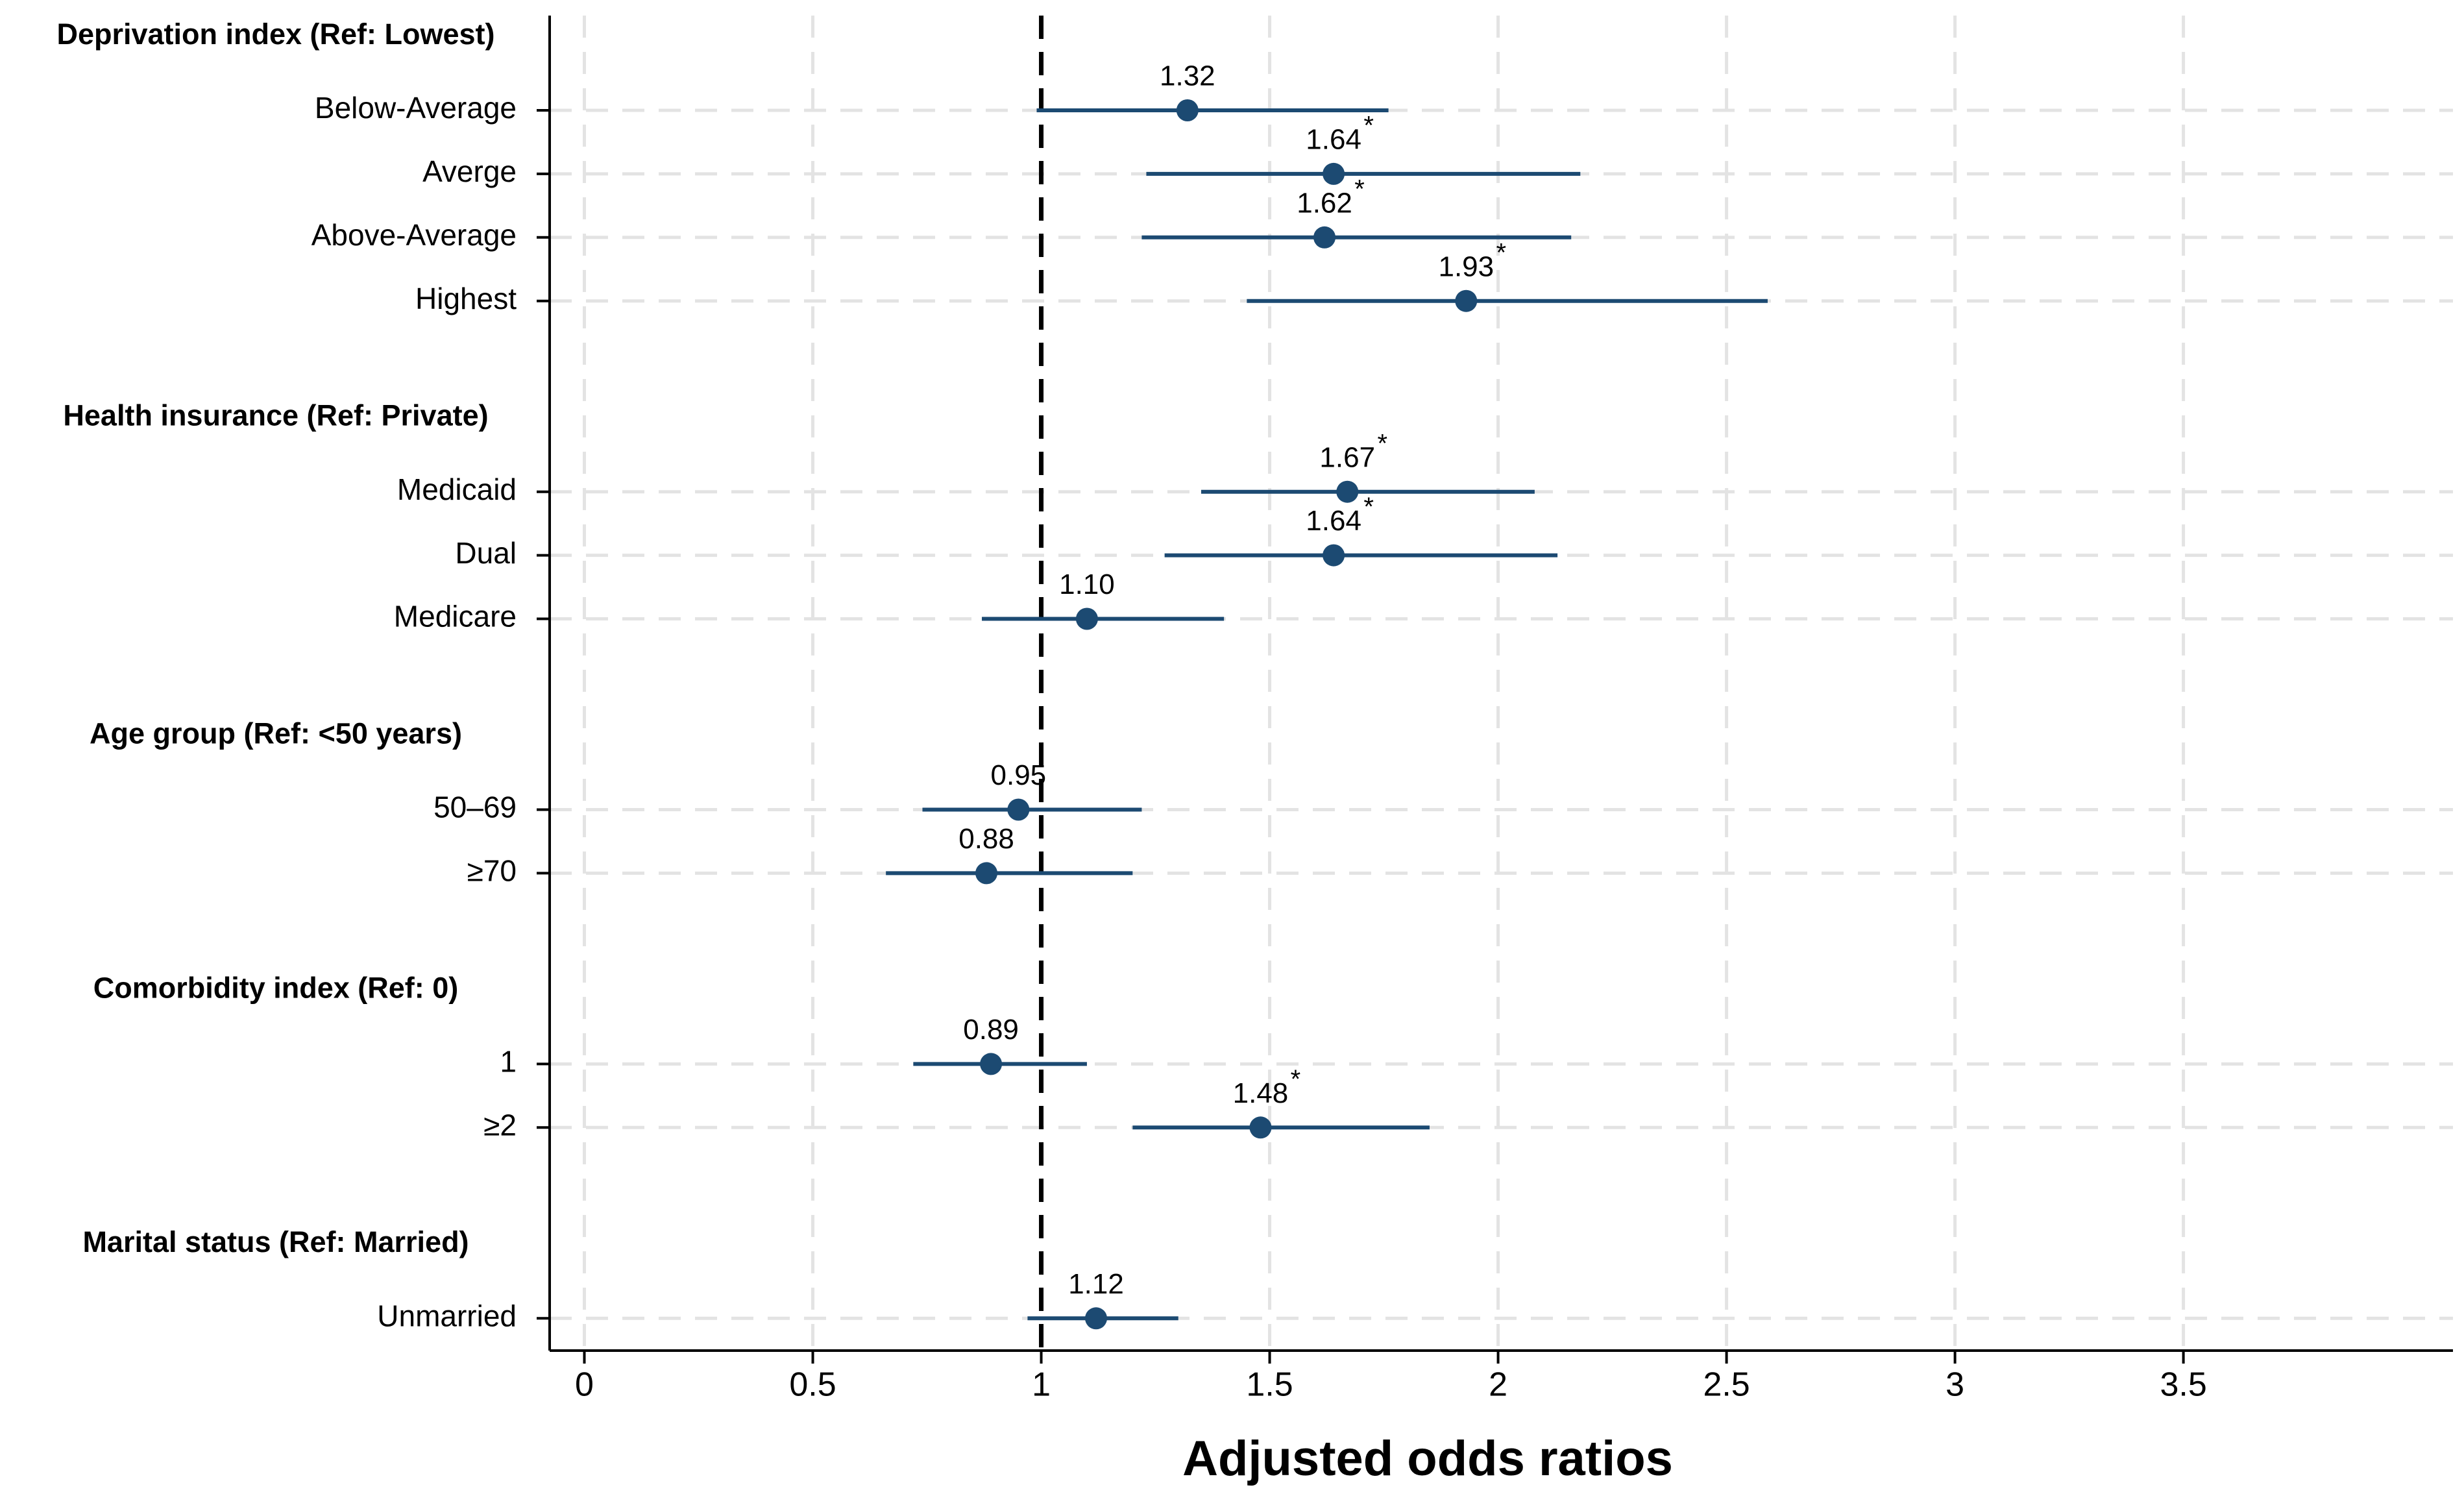  I want to click on value-label: 1.10, so click(1087, 585).